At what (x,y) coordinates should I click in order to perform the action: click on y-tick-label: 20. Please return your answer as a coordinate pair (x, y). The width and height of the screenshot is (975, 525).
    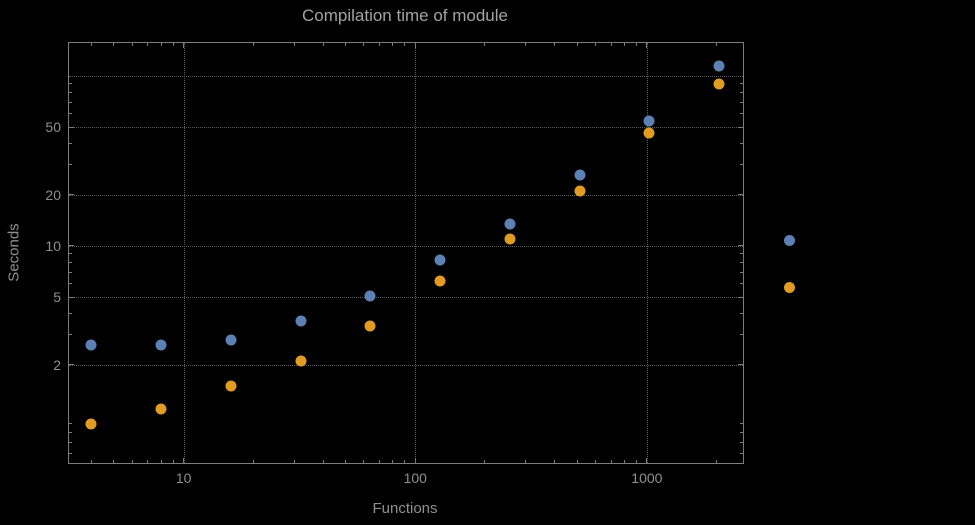
    Looking at the image, I should click on (53, 194).